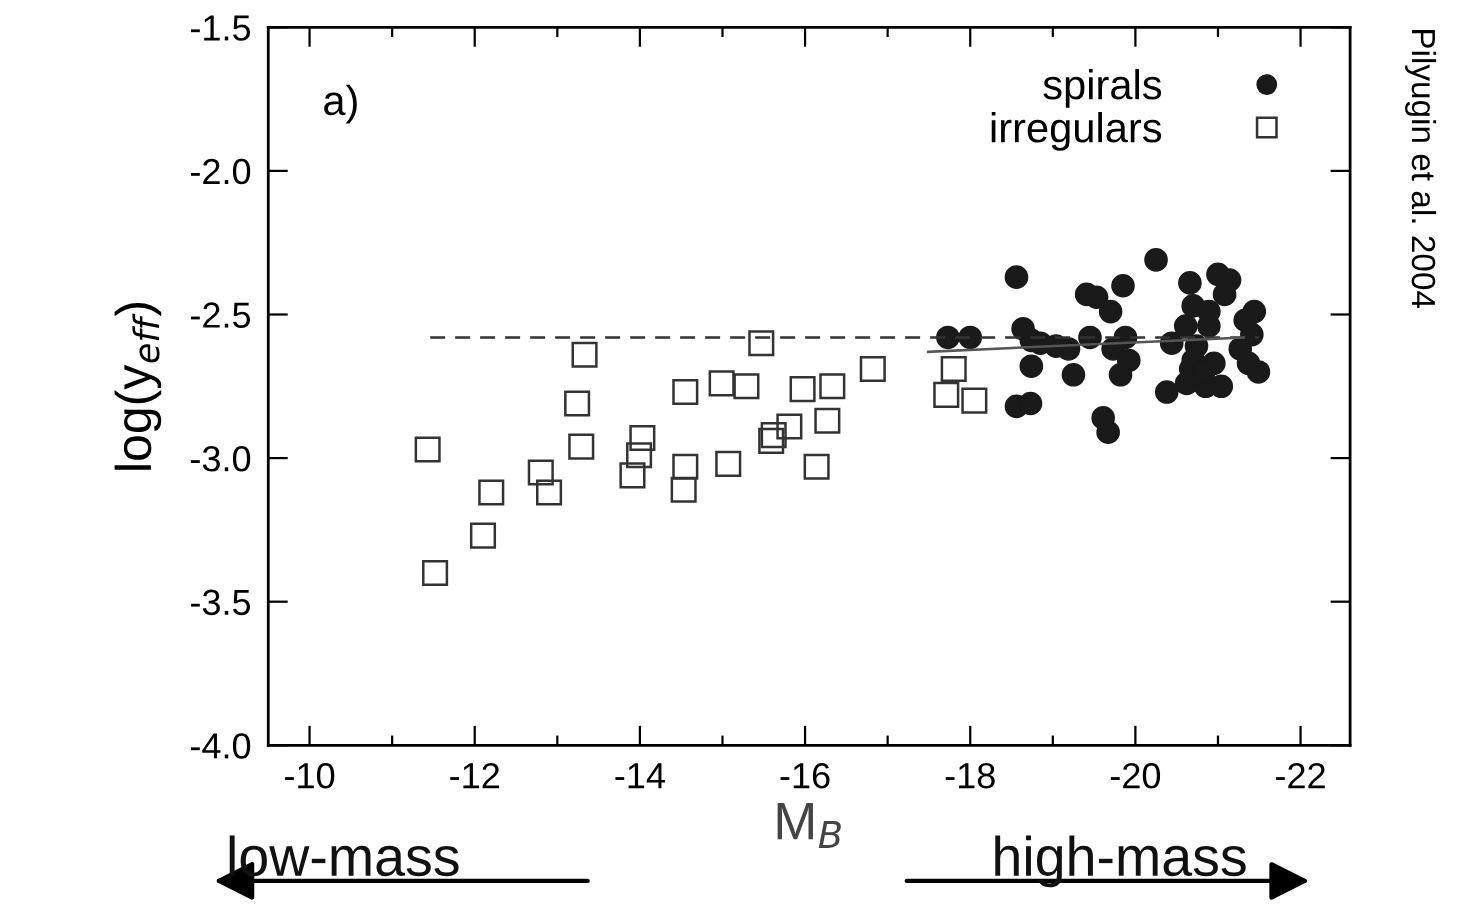 The image size is (1458, 910). What do you see at coordinates (220, 315) in the screenshot?
I see `y-tick-label: -2.5` at bounding box center [220, 315].